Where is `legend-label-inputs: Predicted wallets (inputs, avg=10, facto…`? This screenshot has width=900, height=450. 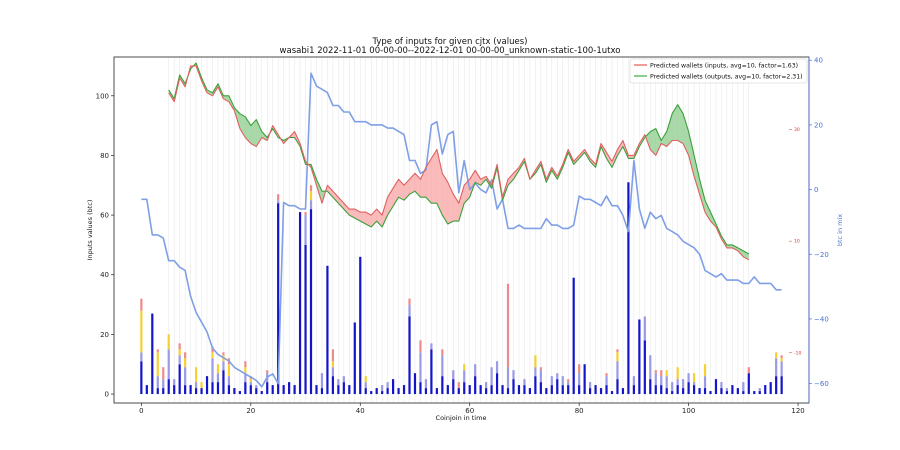 legend-label-inputs: Predicted wallets (inputs, avg=10, facto… is located at coordinates (724, 66).